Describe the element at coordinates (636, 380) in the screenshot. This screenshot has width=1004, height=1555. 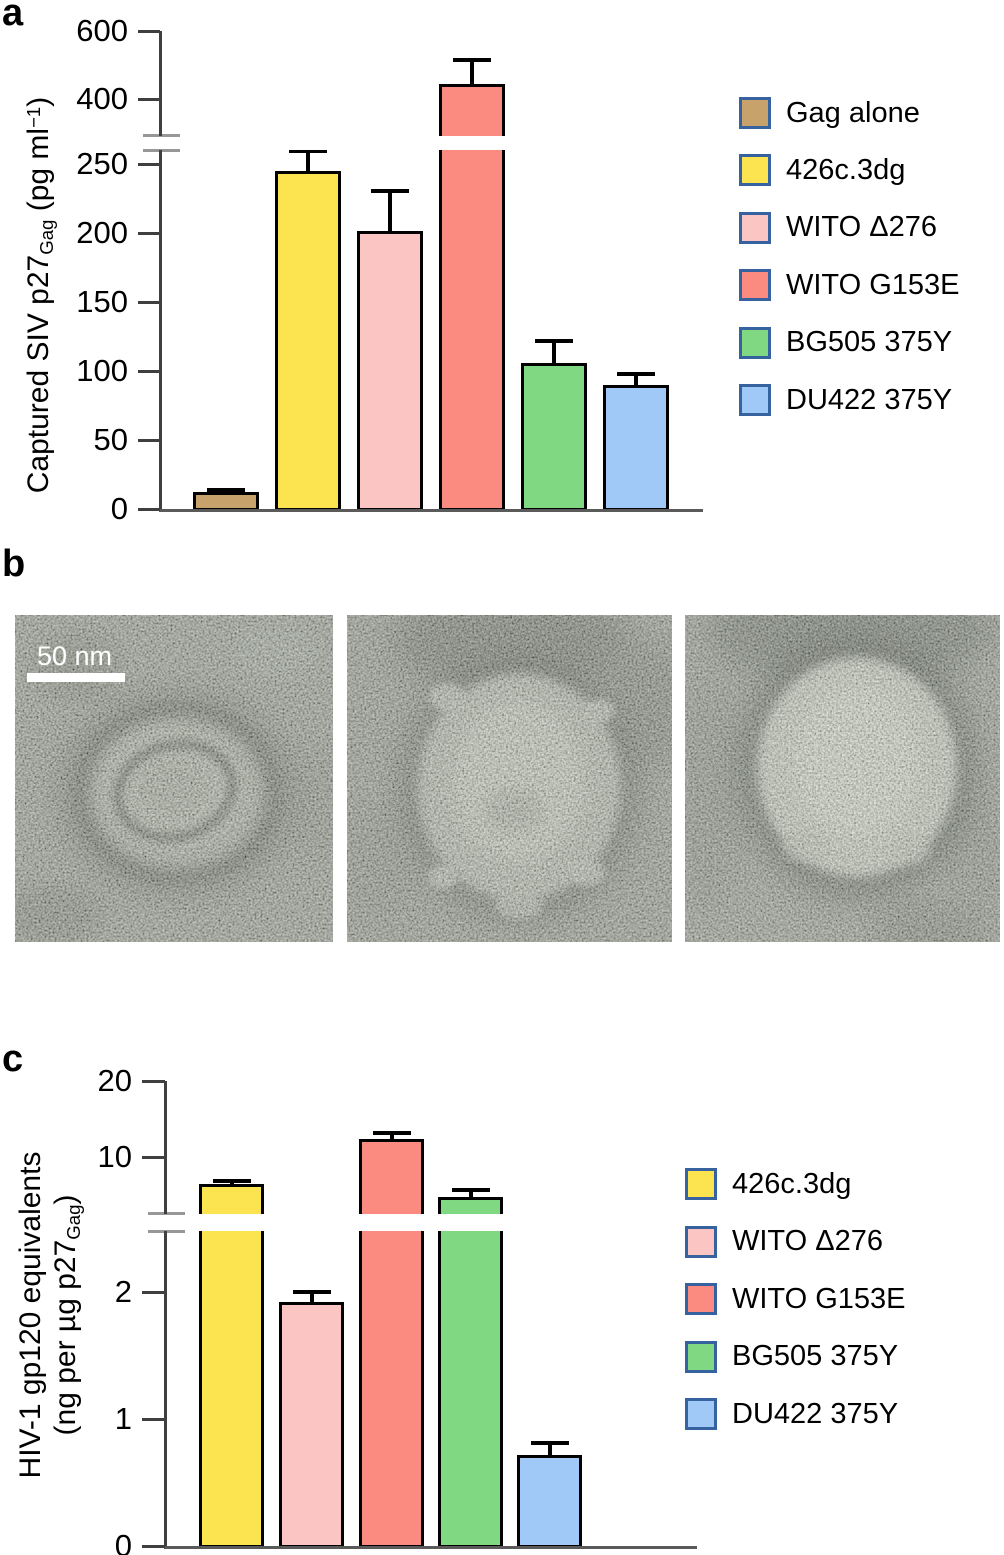
I see `error-bar-a-du422-375y` at that location.